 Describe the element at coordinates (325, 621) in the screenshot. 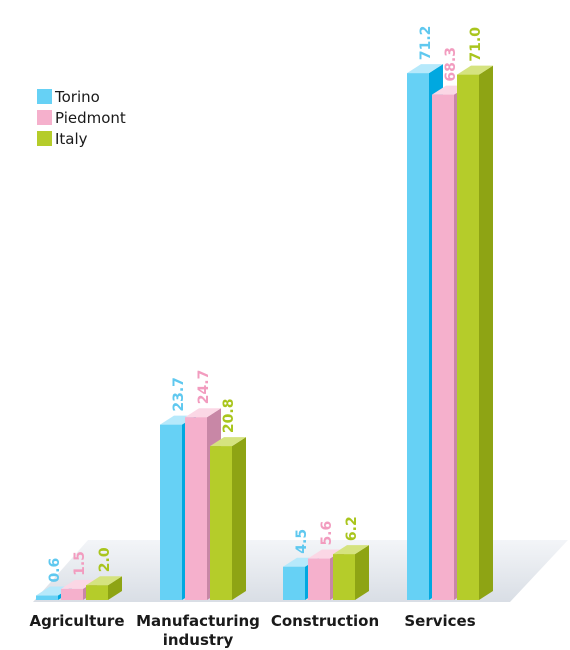

I see `category-label-2-0: Construction` at that location.